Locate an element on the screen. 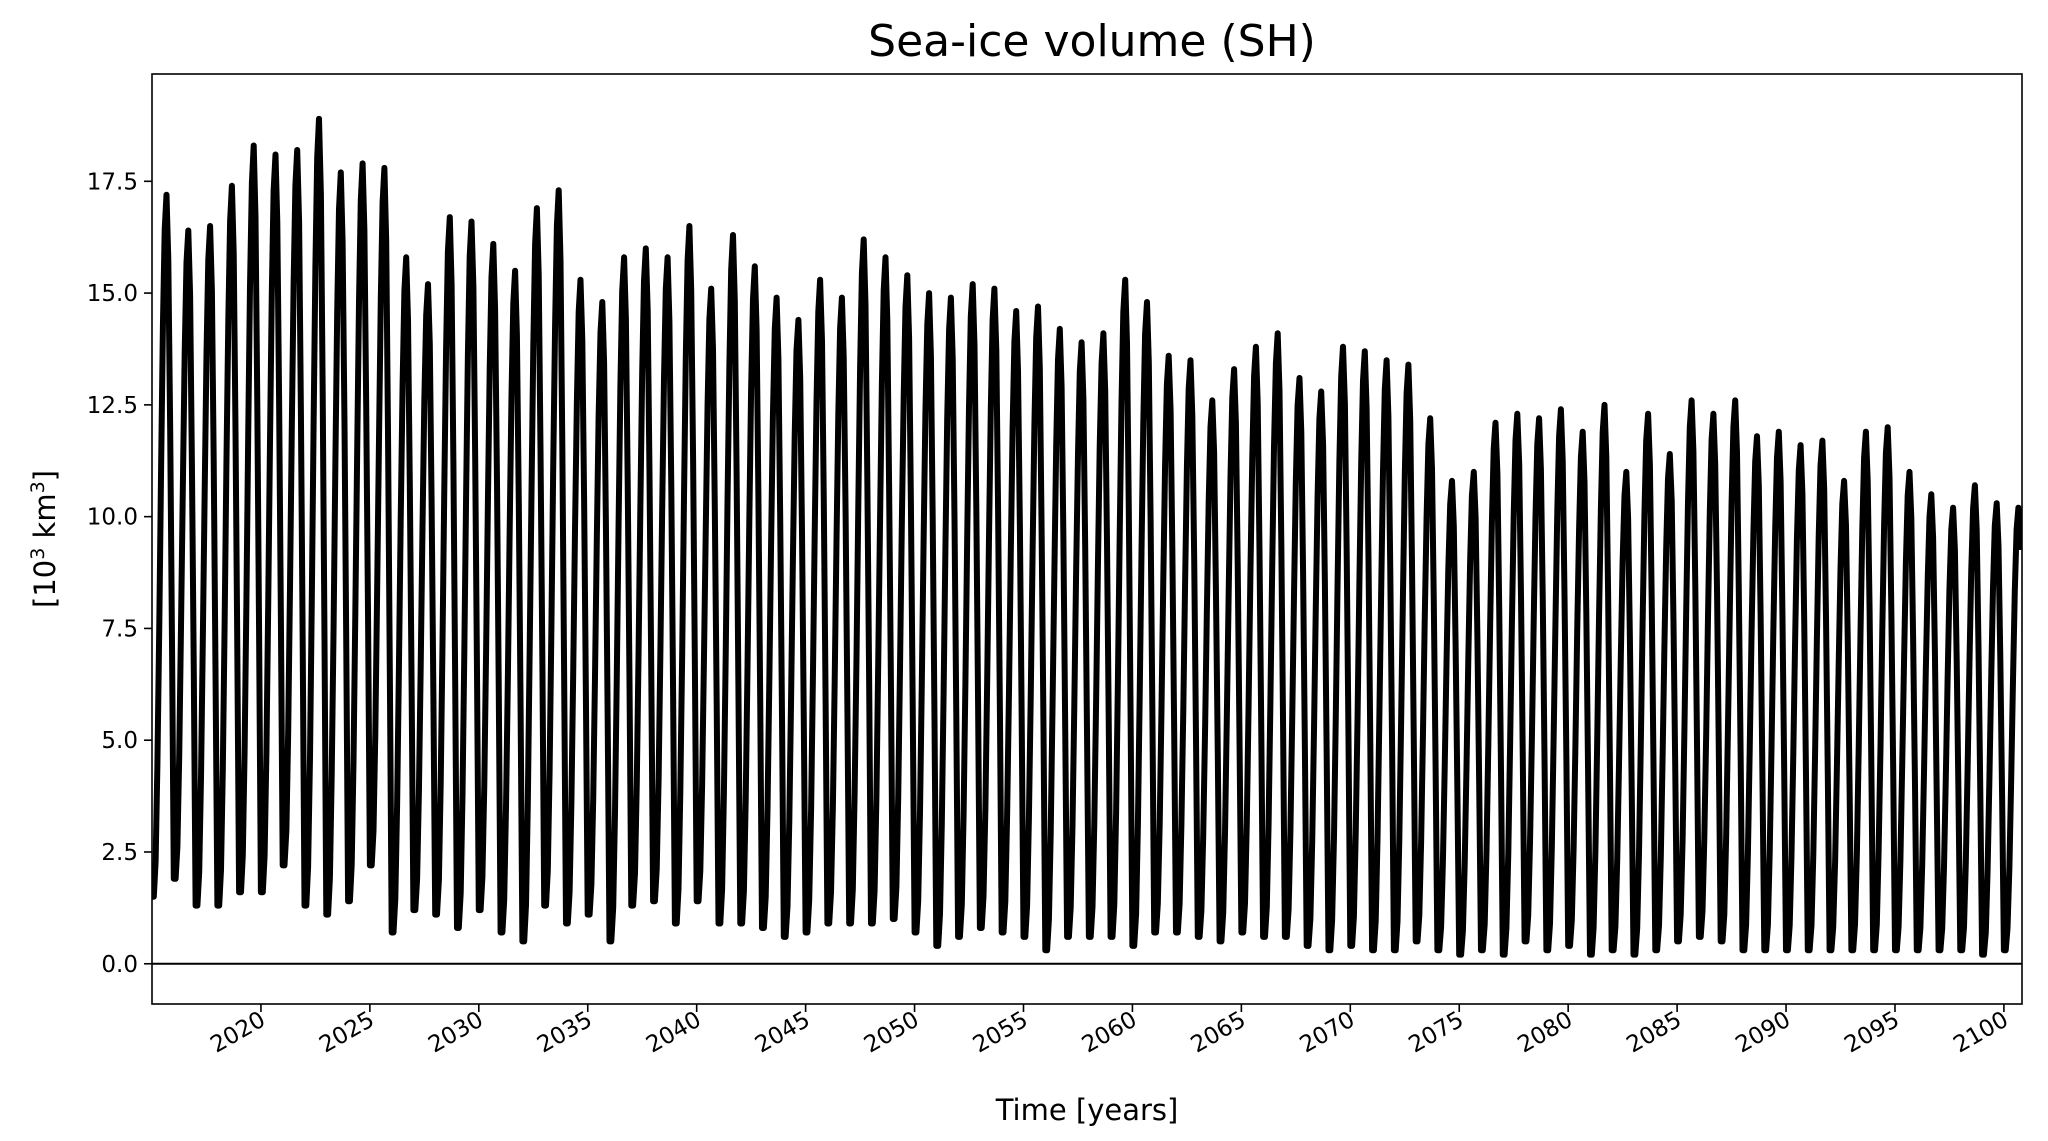 The image size is (2048, 1141). x-tick-label: 2030 is located at coordinates (456, 1033).